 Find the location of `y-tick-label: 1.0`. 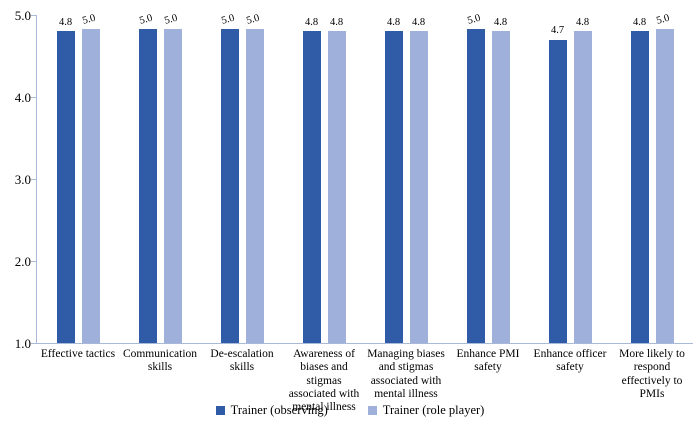

y-tick-label: 1.0 is located at coordinates (22, 343).